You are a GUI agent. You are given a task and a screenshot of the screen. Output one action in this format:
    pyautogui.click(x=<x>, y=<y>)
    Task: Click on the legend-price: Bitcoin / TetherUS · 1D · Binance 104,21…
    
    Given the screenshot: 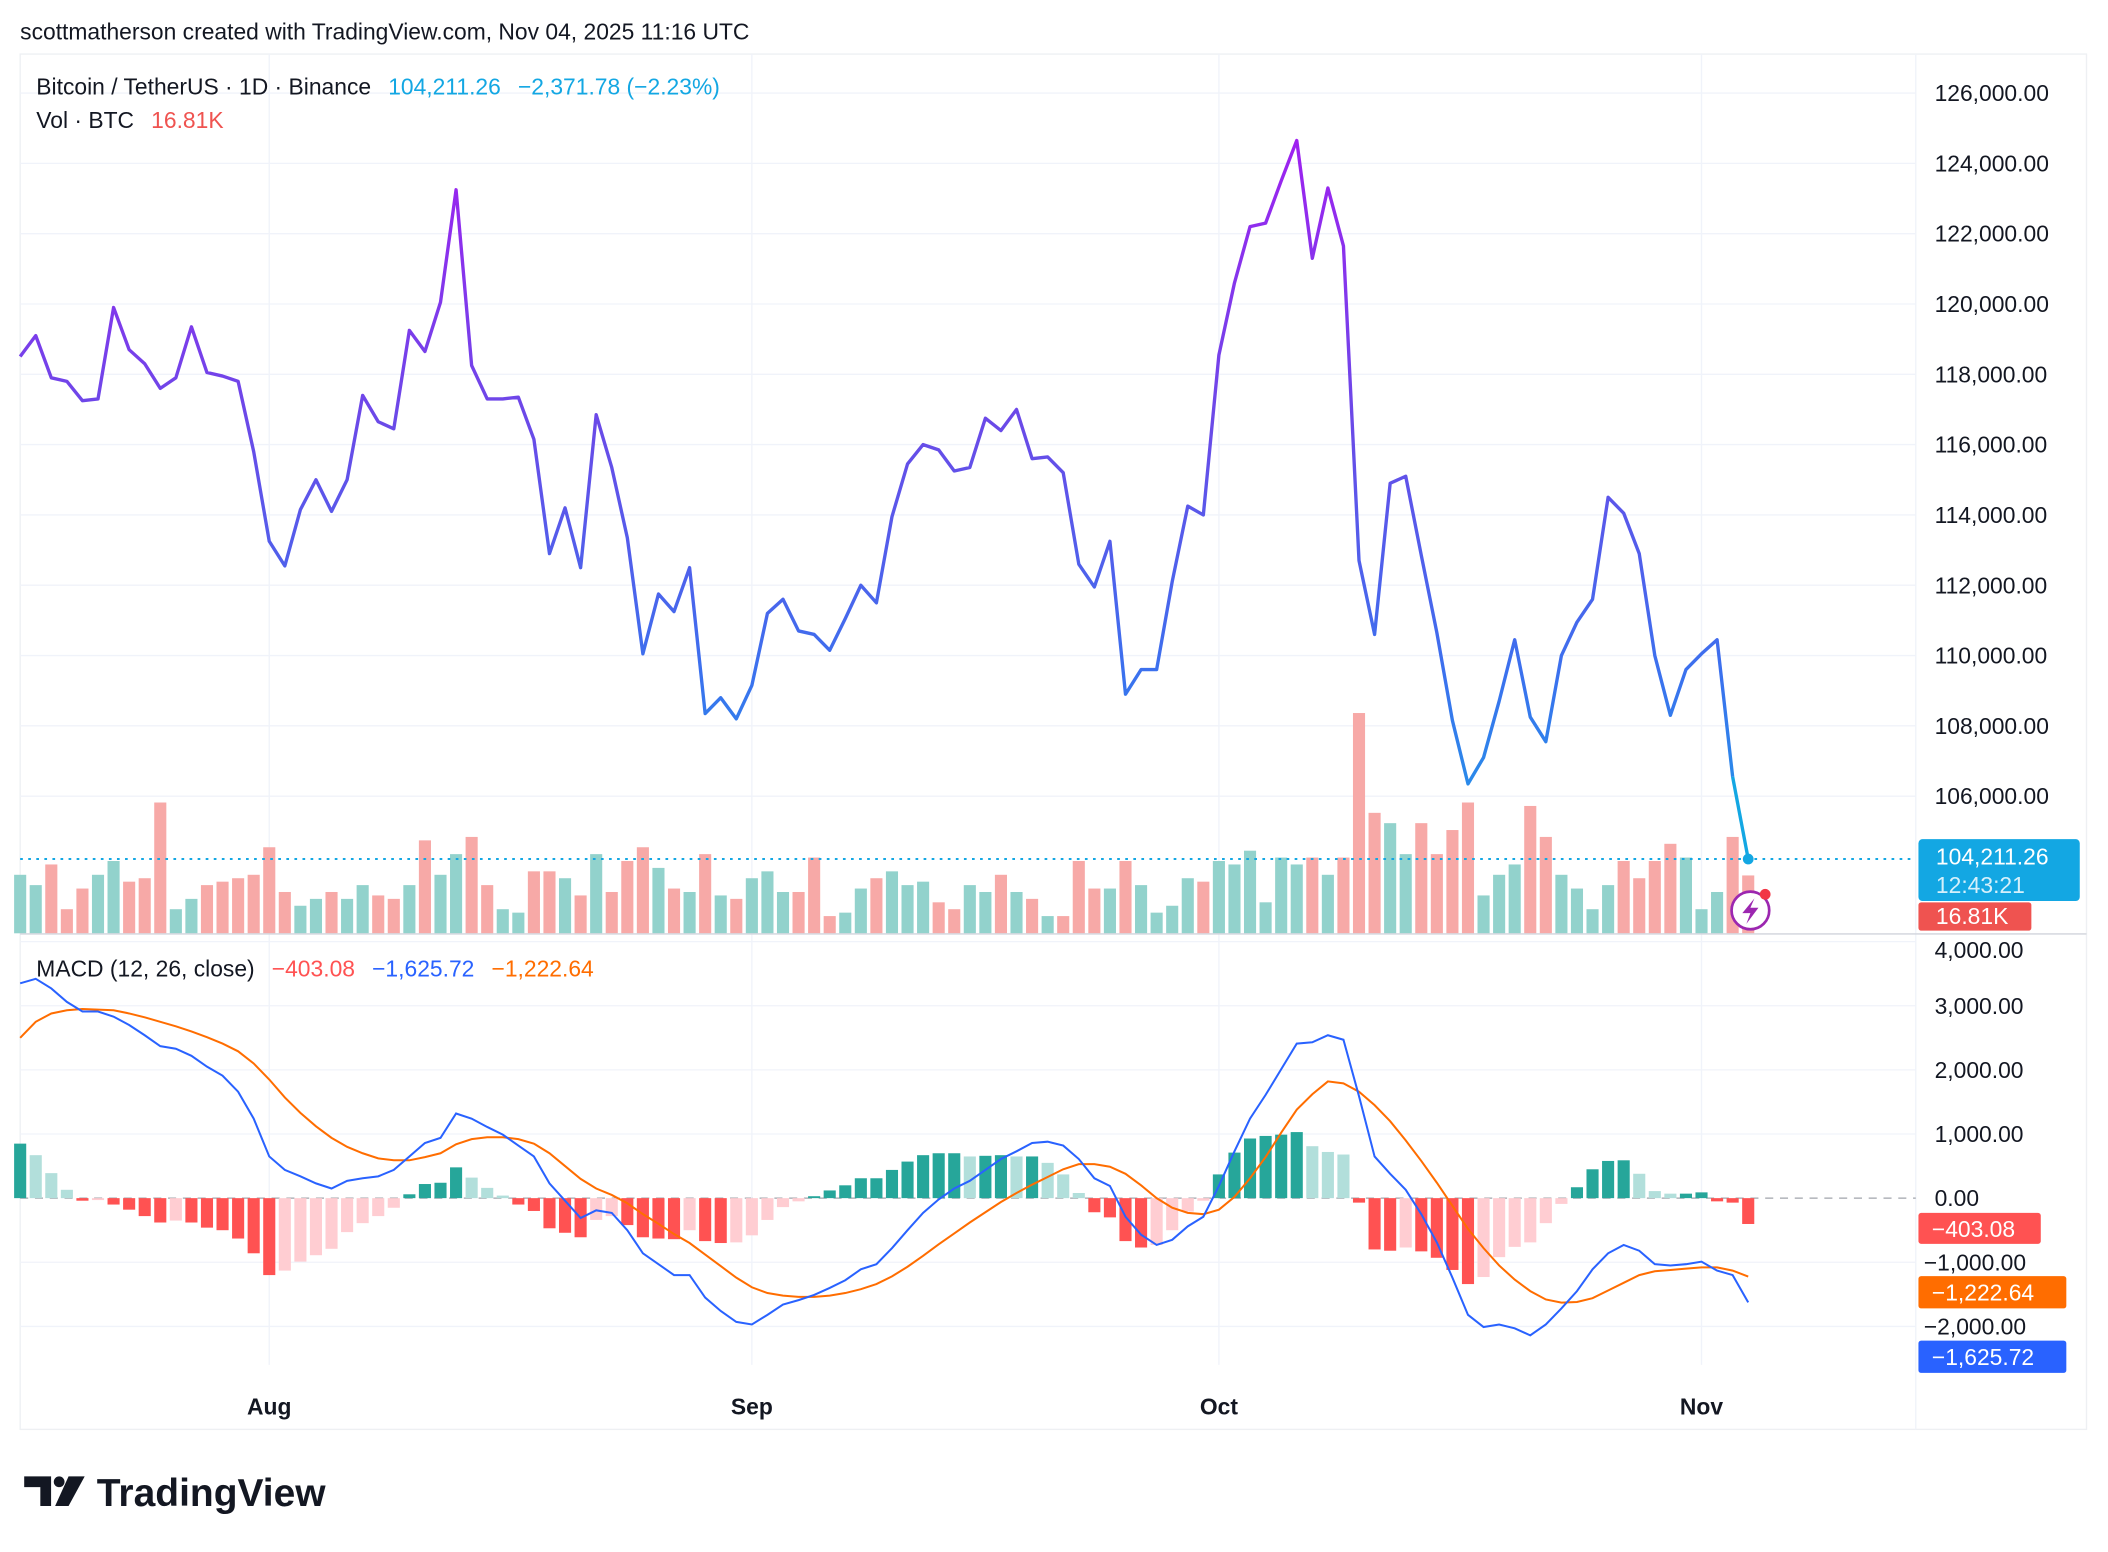 What is the action you would take?
    pyautogui.click(x=378, y=86)
    